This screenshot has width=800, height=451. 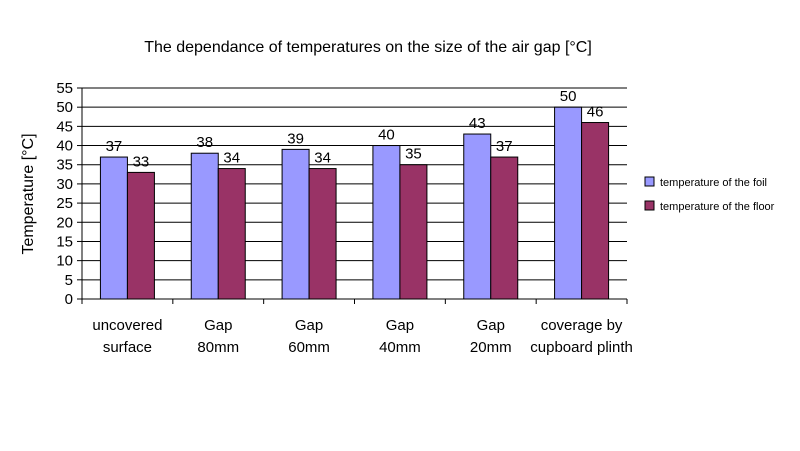 What do you see at coordinates (204, 142) in the screenshot?
I see `data-label: 38` at bounding box center [204, 142].